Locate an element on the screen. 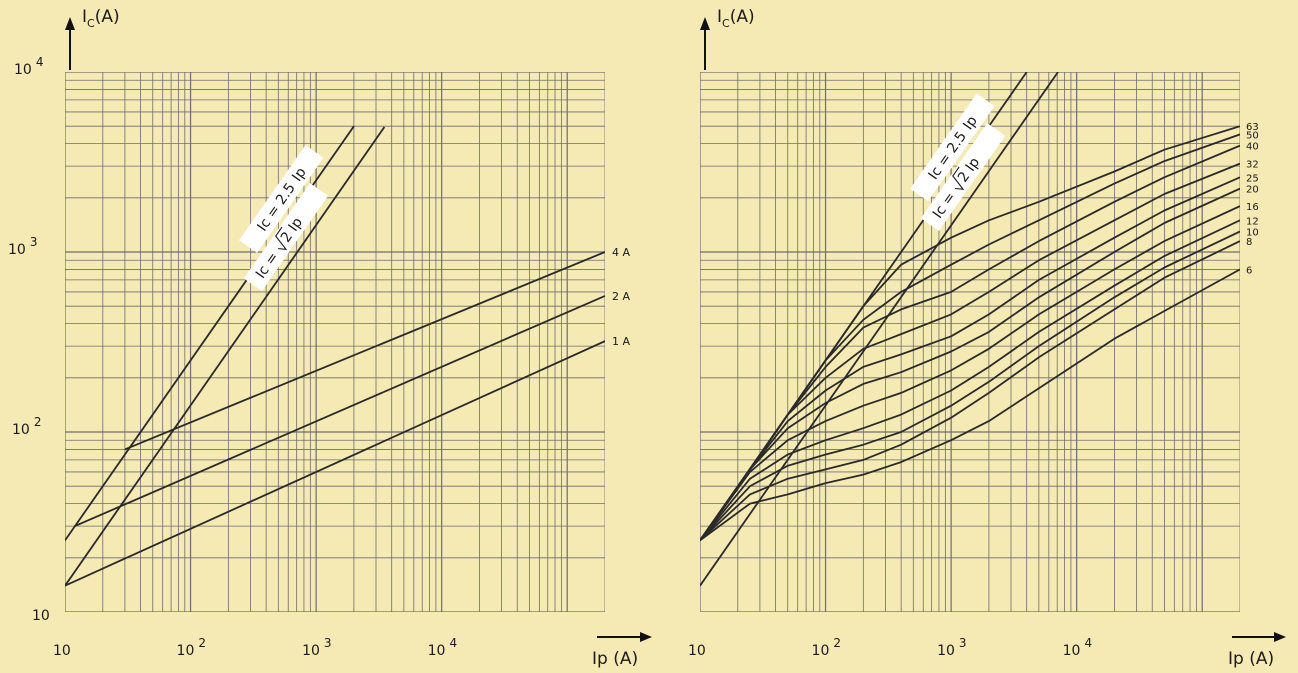 Image resolution: width=1298 pixels, height=673 pixels. series-label: 2 A is located at coordinates (621, 296).